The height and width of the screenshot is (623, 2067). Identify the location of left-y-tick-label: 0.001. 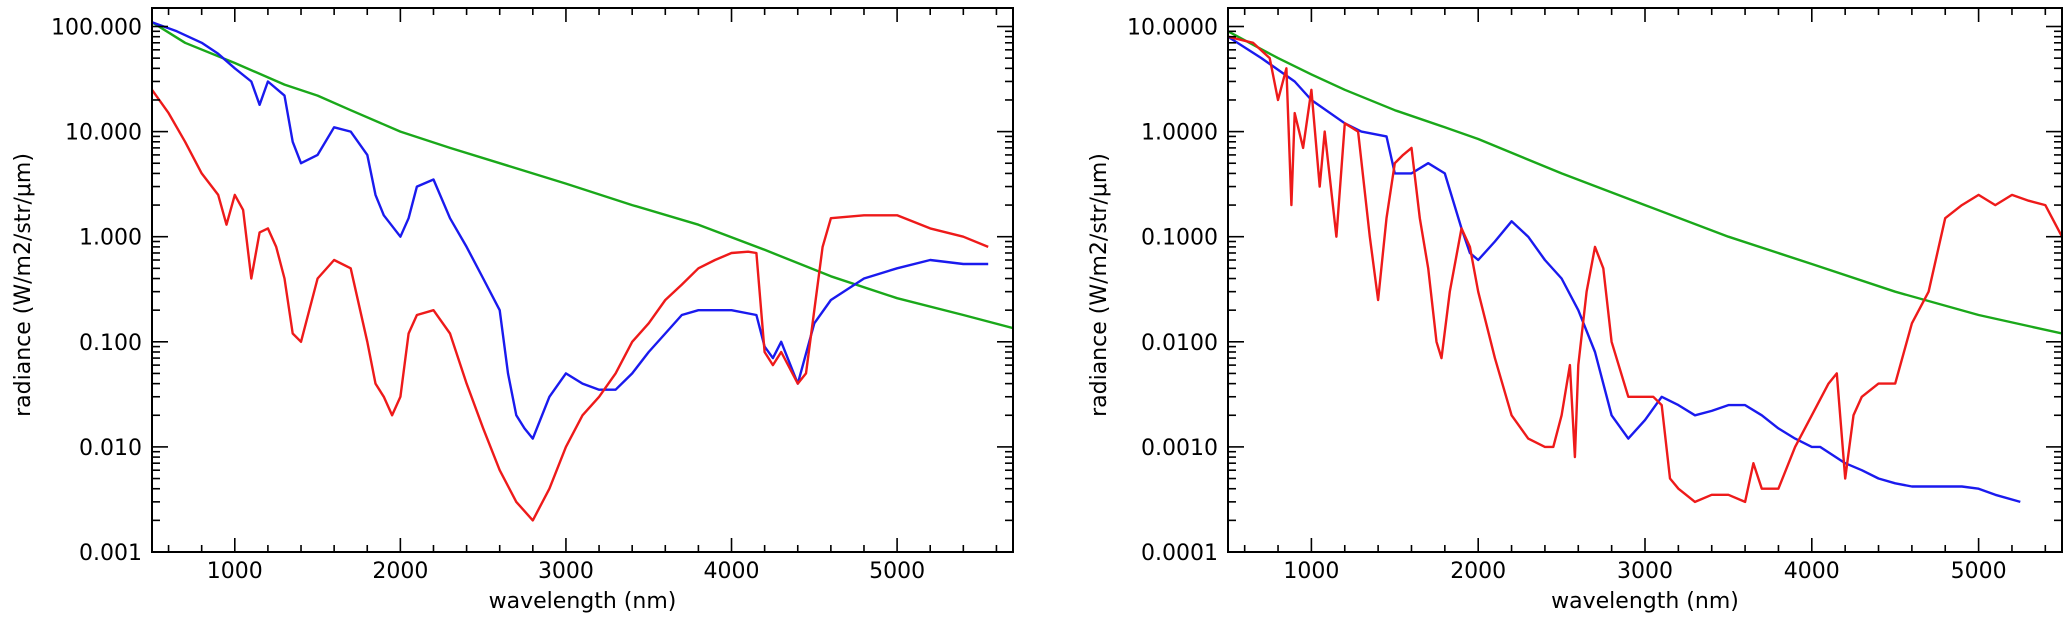
(110, 553).